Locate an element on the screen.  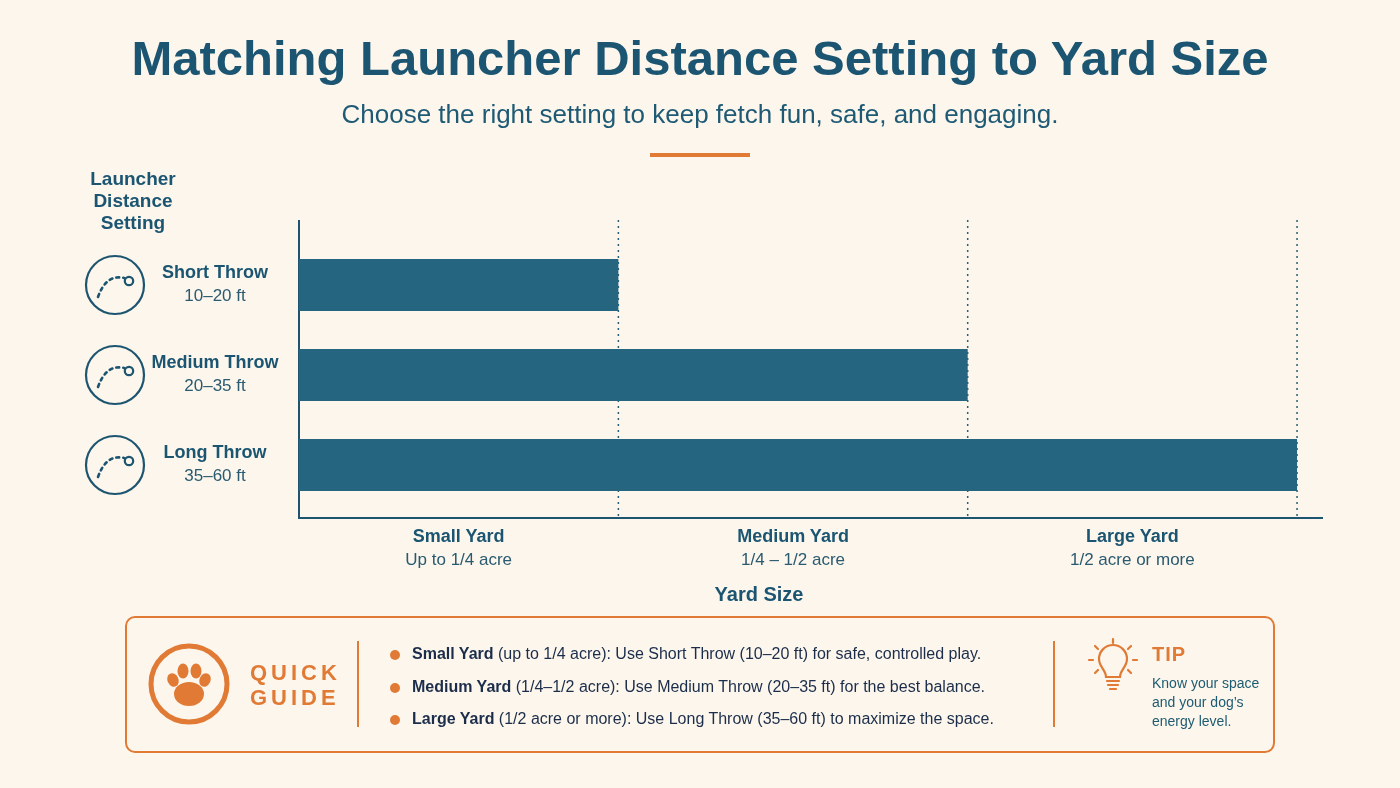
x-axis-title: Yard Size is located at coordinates (759, 594).